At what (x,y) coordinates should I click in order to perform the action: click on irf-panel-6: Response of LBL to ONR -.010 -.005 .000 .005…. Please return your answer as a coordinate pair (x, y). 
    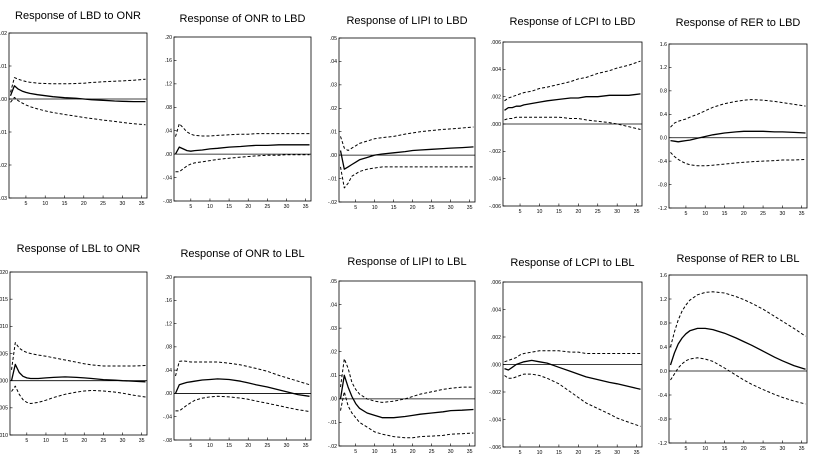
    Looking at the image, I should click on (74, 343).